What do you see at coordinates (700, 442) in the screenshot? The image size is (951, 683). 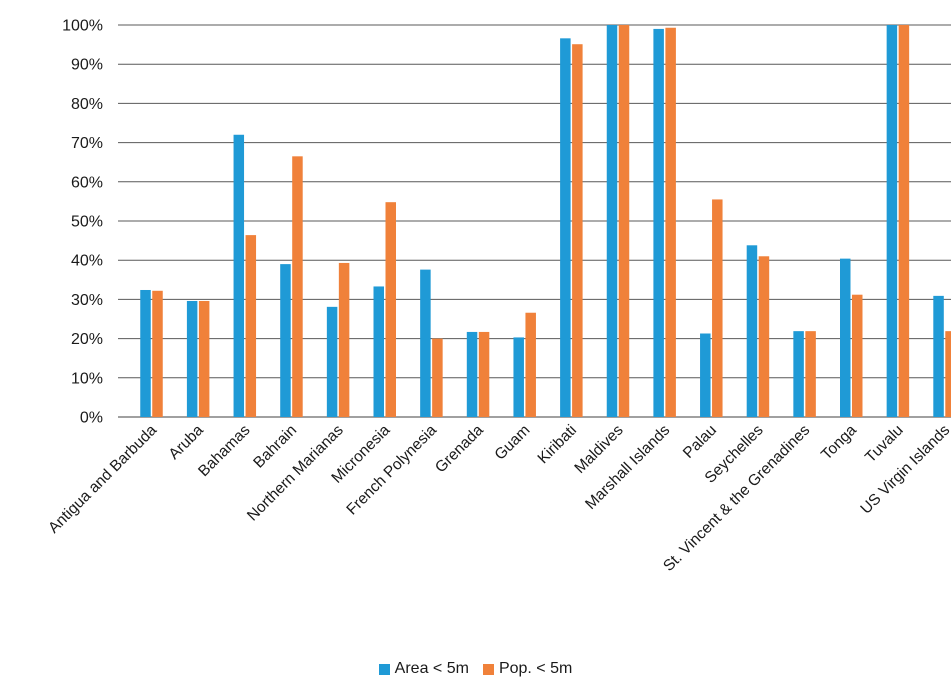 I see `category-label: Palau` at bounding box center [700, 442].